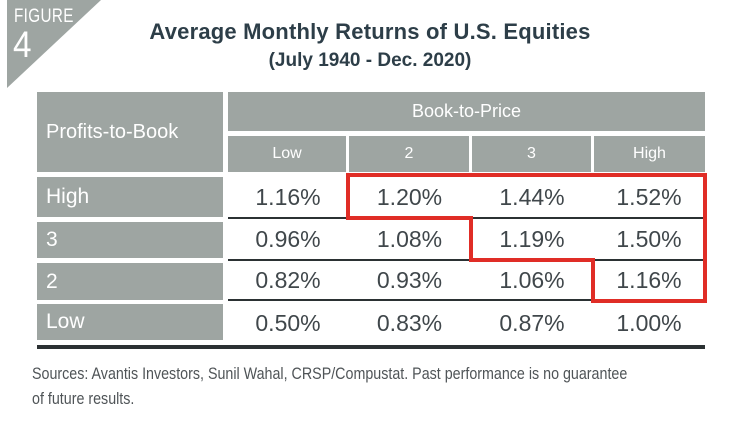  Describe the element at coordinates (130, 281) in the screenshot. I see `row-label-2: 2` at that location.